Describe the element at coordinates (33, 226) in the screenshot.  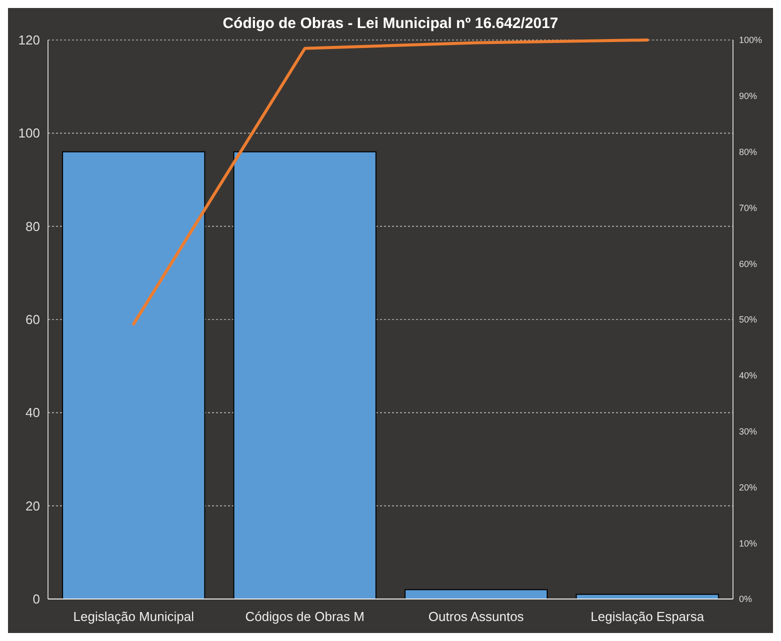
I see `y-tick-label: 80` at that location.